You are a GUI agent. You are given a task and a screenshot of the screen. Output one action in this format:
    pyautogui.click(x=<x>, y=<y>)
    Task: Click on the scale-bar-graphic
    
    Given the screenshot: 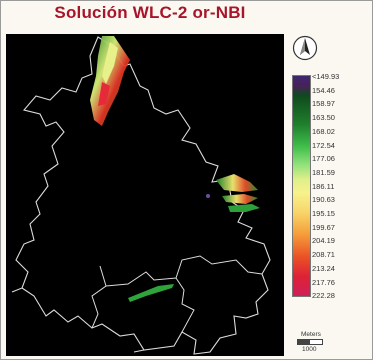 What is the action you would take?
    pyautogui.click(x=310, y=342)
    